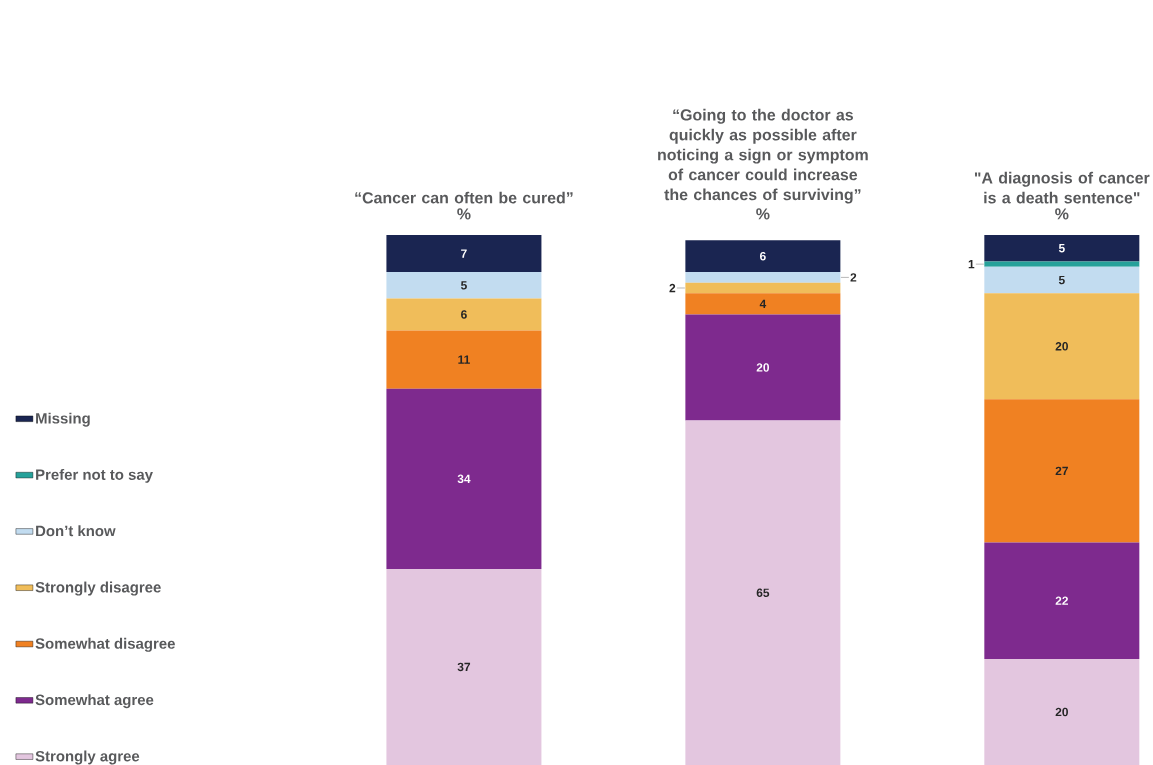  Describe the element at coordinates (464, 197) in the screenshot. I see `x-tick-label: “Cancer can often be cured”` at that location.